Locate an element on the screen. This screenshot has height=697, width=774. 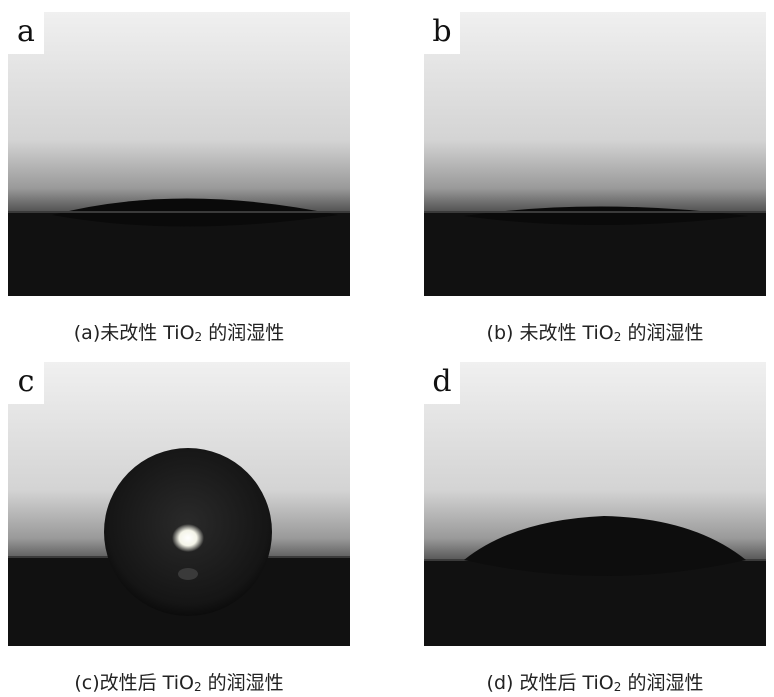
panel-label-c: c is located at coordinates (26, 383).